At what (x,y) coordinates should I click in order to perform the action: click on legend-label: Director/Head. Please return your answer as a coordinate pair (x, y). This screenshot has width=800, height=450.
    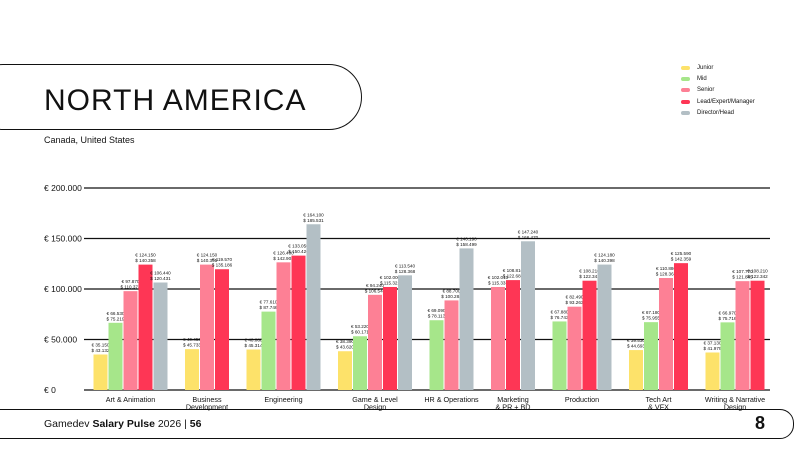
    Looking at the image, I should click on (716, 112).